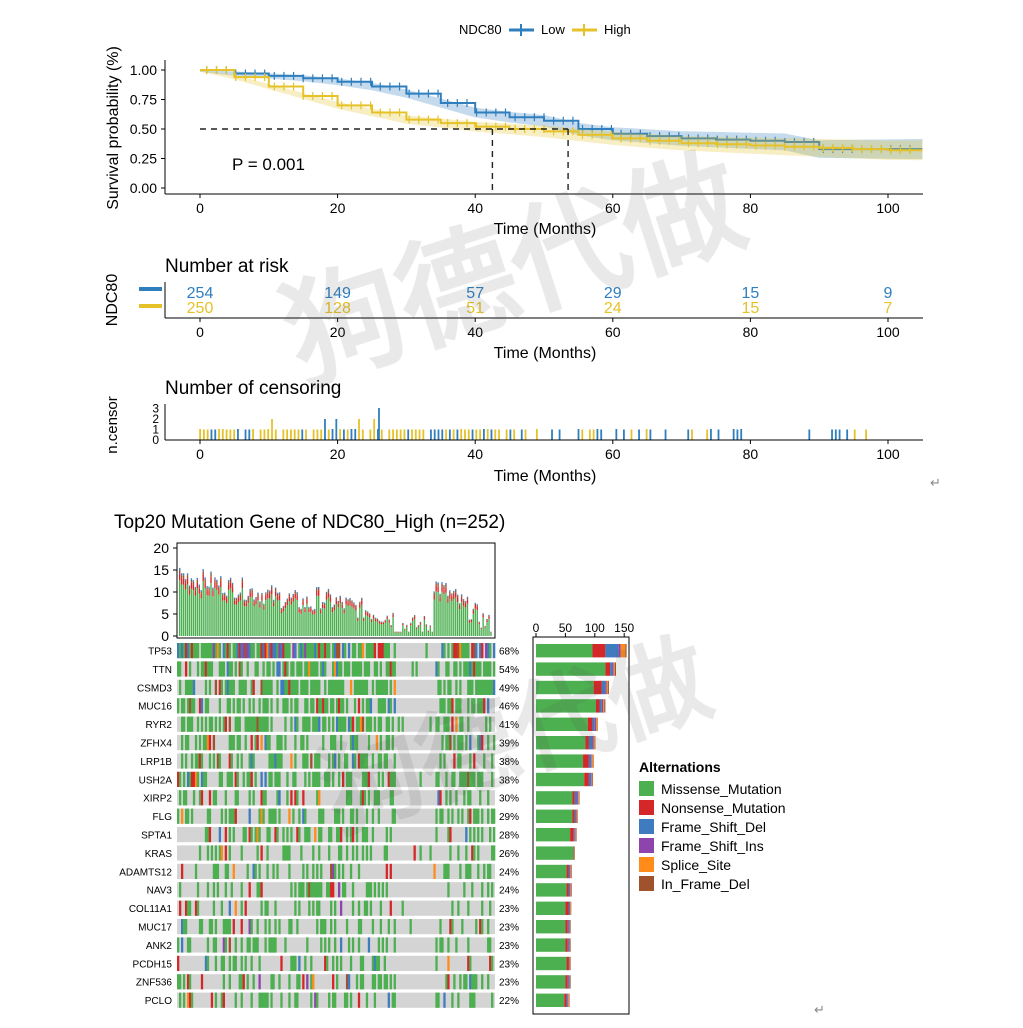 The image size is (1023, 1028). Describe the element at coordinates (509, 928) in the screenshot. I see `oncoplot-percent-label: 23%` at that location.